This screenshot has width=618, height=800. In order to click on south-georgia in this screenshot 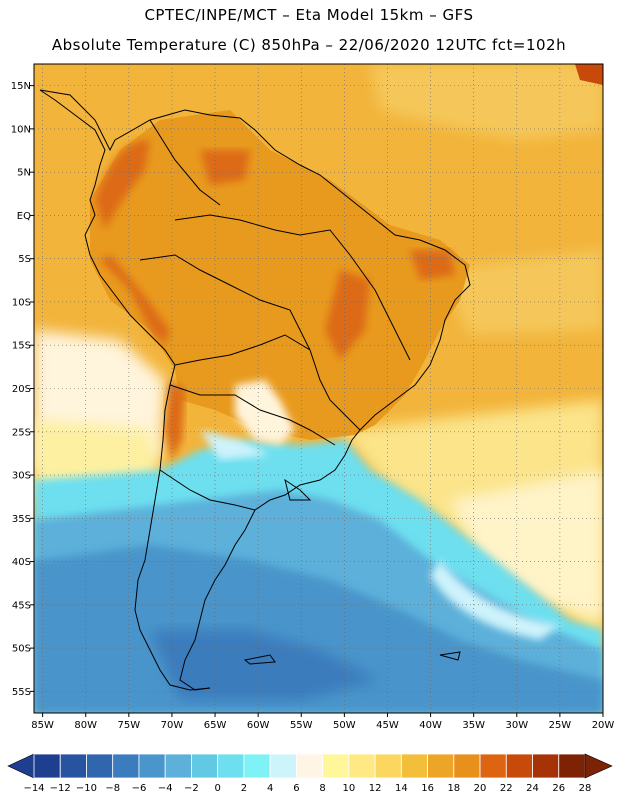, I will do `click(450, 656)`.